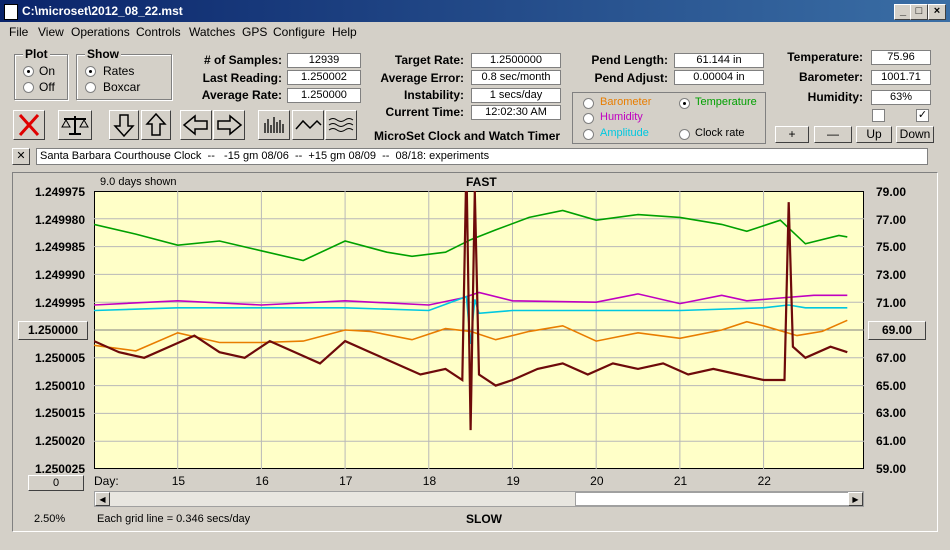 This screenshot has width=950, height=550. I want to click on right-tick-label: 65.00, so click(891, 386).